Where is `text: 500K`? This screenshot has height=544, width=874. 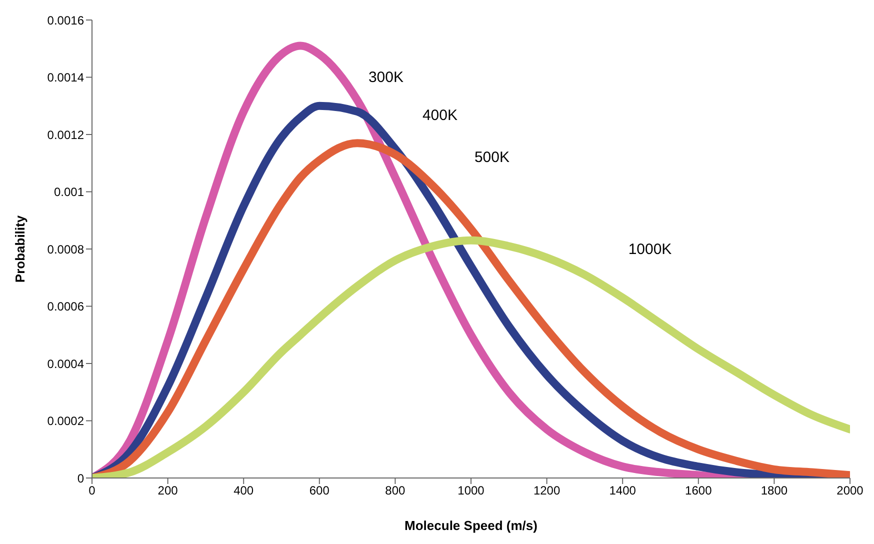
text: 500K is located at coordinates (492, 157).